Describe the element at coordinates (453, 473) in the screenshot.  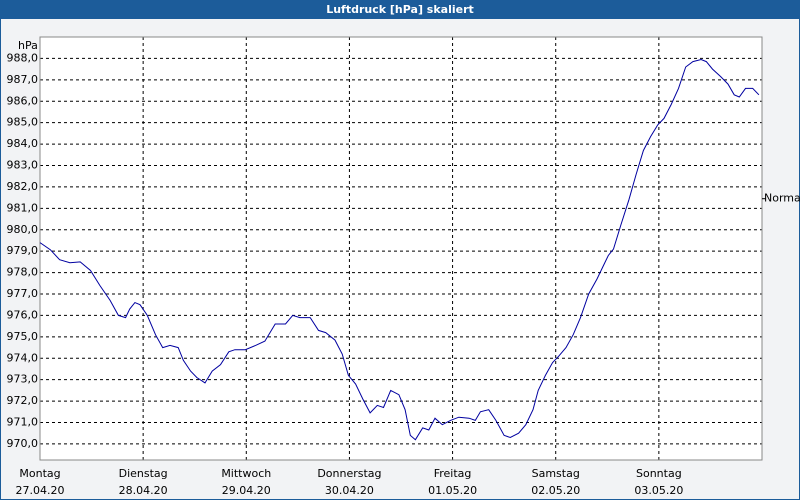
I see `x-tick-label: Freitag` at that location.